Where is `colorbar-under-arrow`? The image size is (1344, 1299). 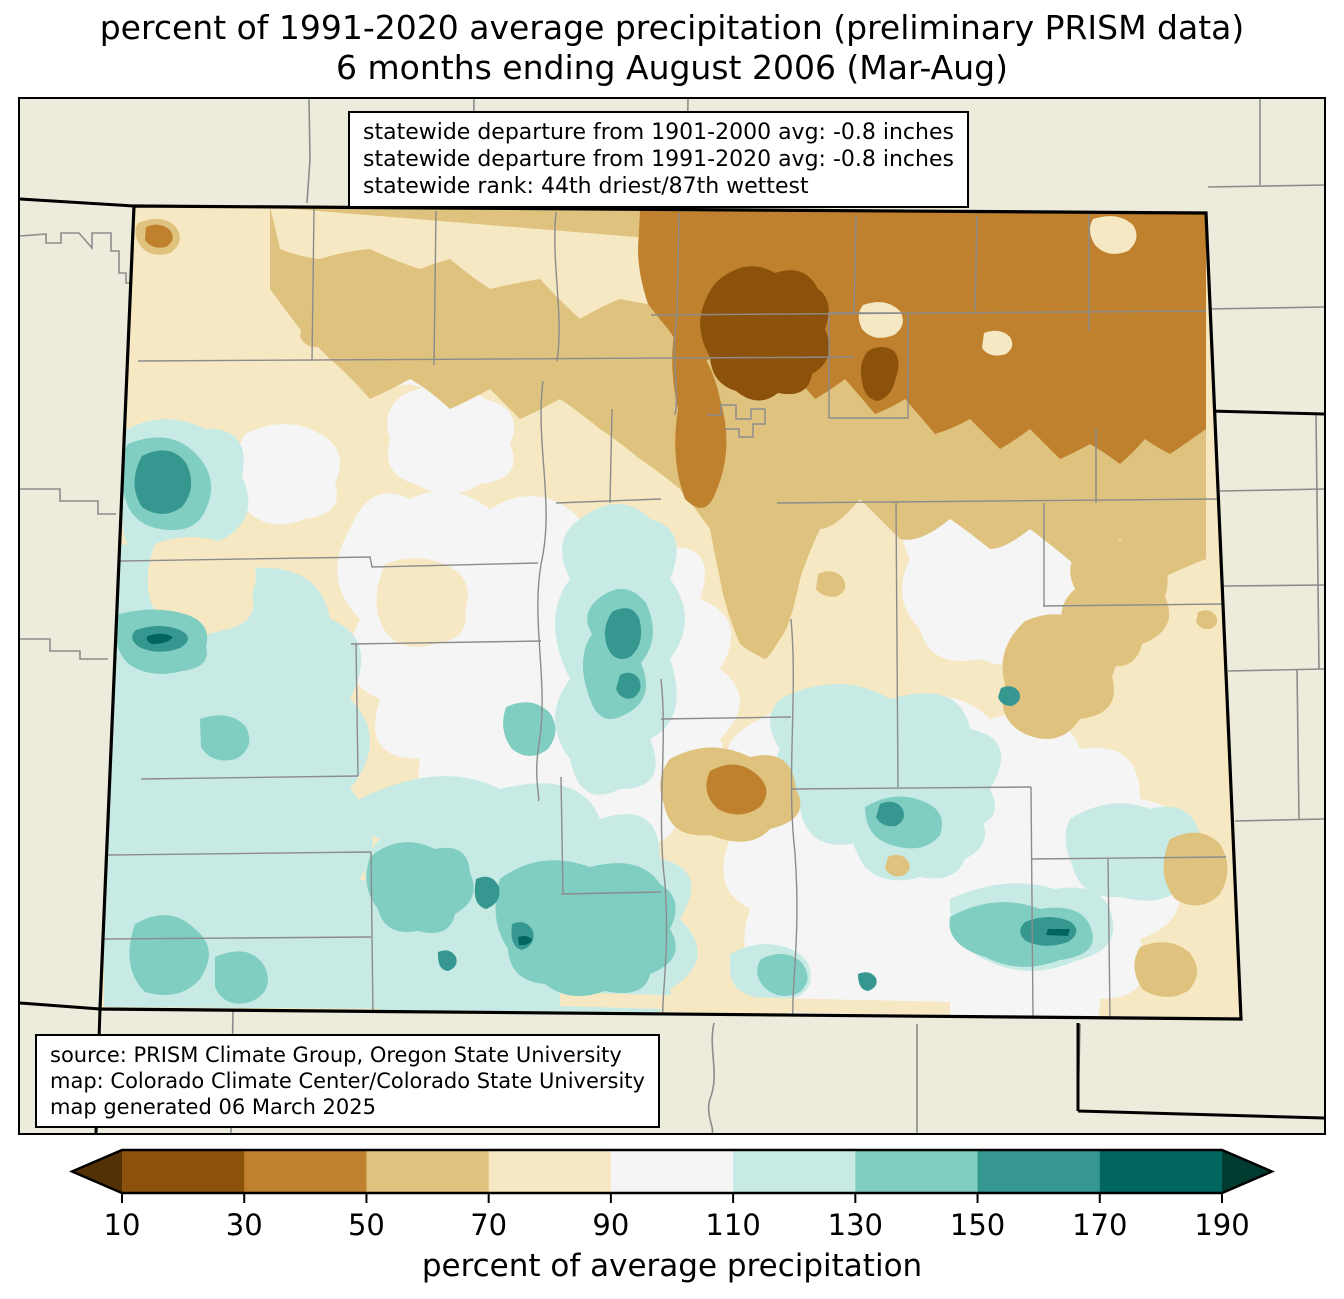
colorbar-under-arrow is located at coordinates (97, 1171).